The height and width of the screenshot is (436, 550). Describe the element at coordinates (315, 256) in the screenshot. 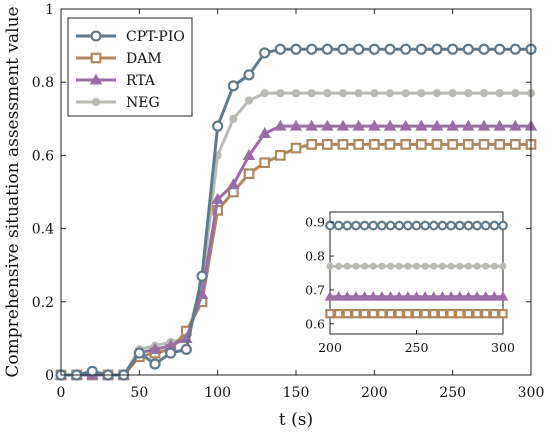

I see `inset-y-tick-label: 0.8` at that location.